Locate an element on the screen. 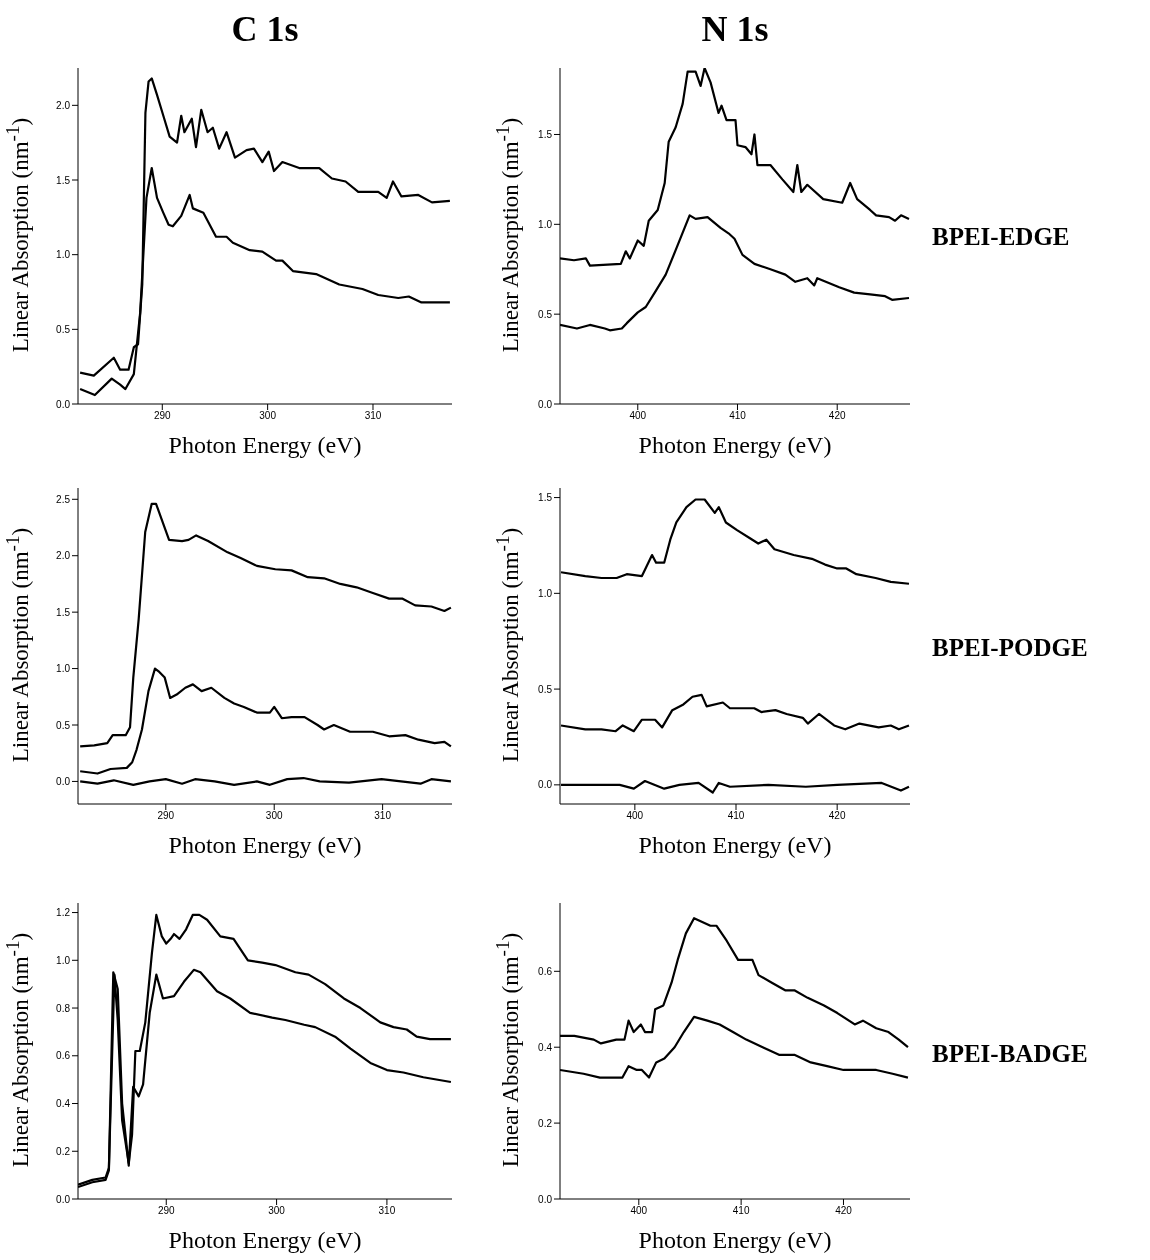 This screenshot has width=1150, height=1260. chart-title: C 1s is located at coordinates (265, 29).